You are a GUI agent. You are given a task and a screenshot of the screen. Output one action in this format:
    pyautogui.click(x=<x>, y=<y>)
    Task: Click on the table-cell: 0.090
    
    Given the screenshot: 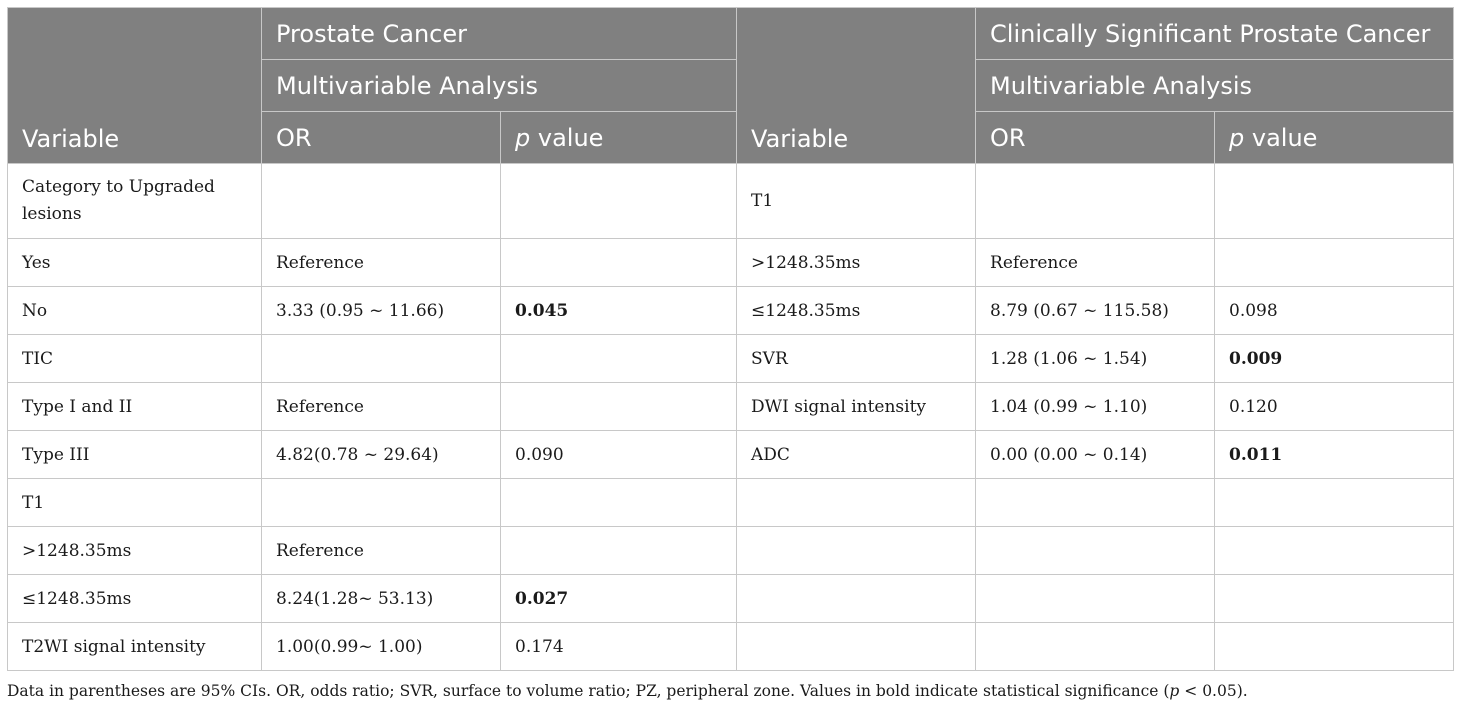 What is the action you would take?
    pyautogui.click(x=618, y=454)
    